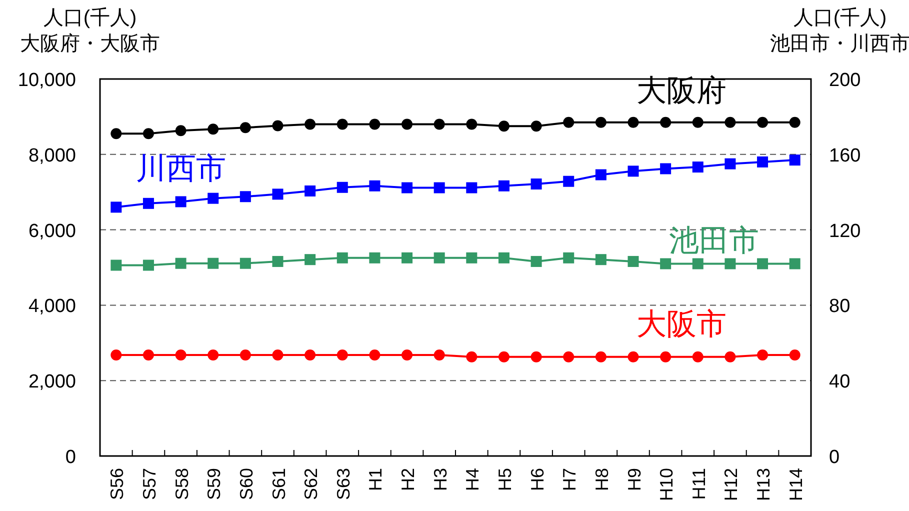  Describe the element at coordinates (570, 480) in the screenshot. I see `x-tick-label: H7` at that location.